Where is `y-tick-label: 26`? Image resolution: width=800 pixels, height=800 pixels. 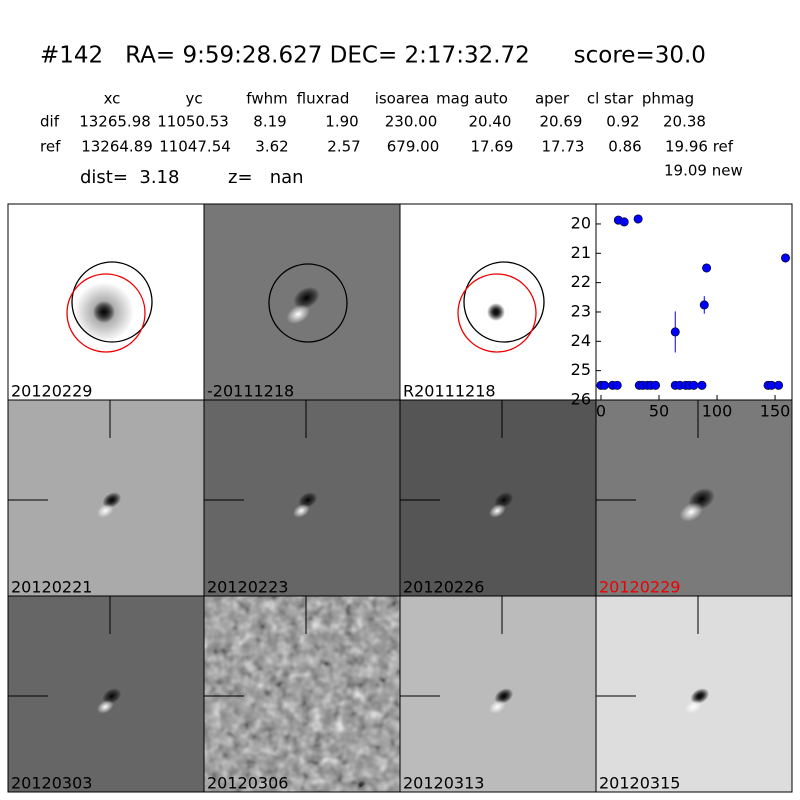
y-tick-label: 26 is located at coordinates (581, 399).